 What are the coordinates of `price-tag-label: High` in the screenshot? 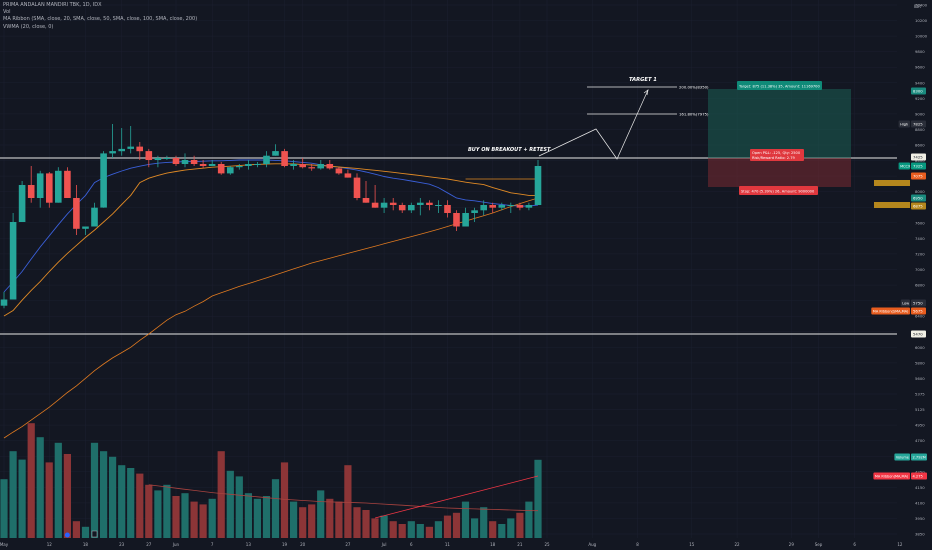 It's located at (904, 124).